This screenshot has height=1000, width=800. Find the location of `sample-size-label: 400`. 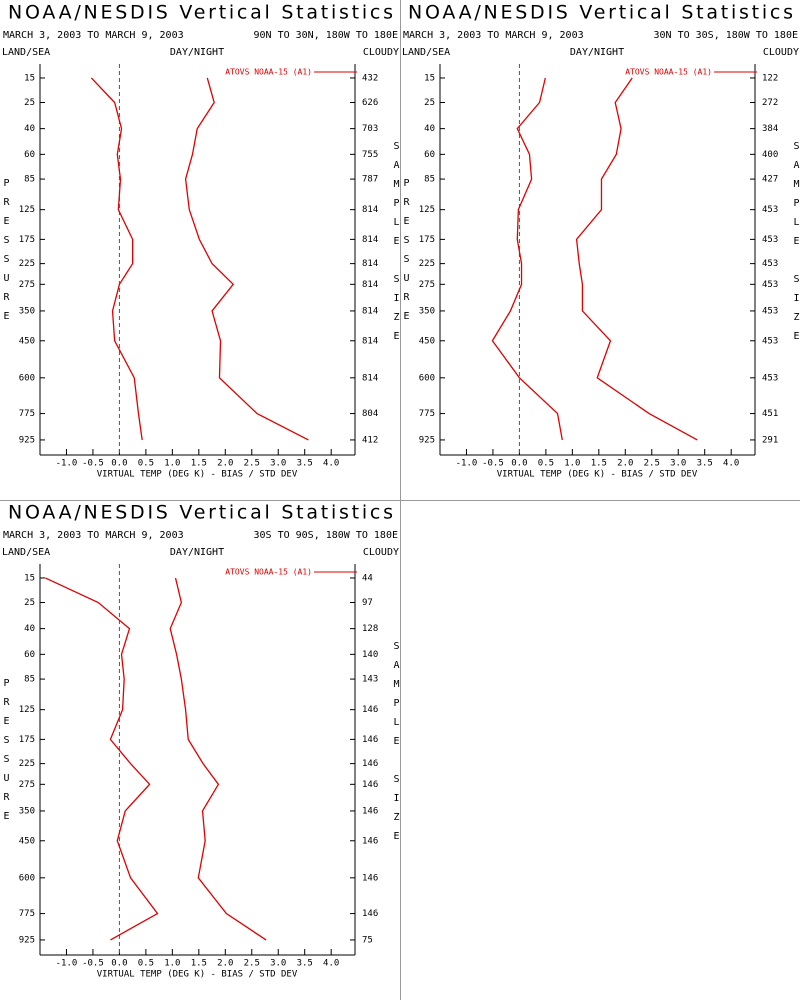

sample-size-label: 400 is located at coordinates (770, 155).